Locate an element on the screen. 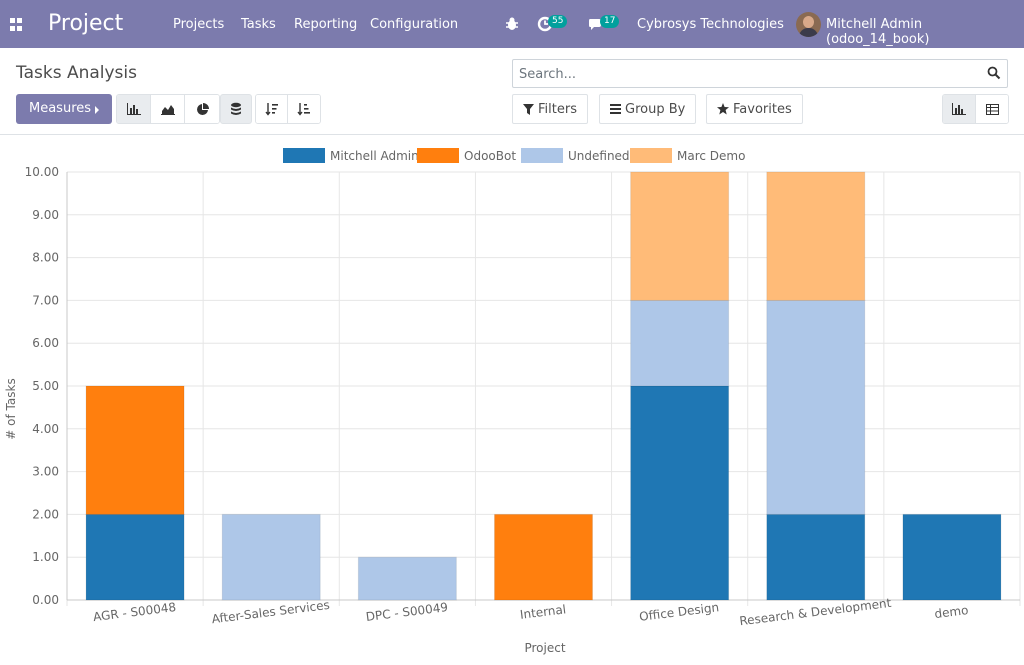  measures-button: Measures is located at coordinates (64, 109).